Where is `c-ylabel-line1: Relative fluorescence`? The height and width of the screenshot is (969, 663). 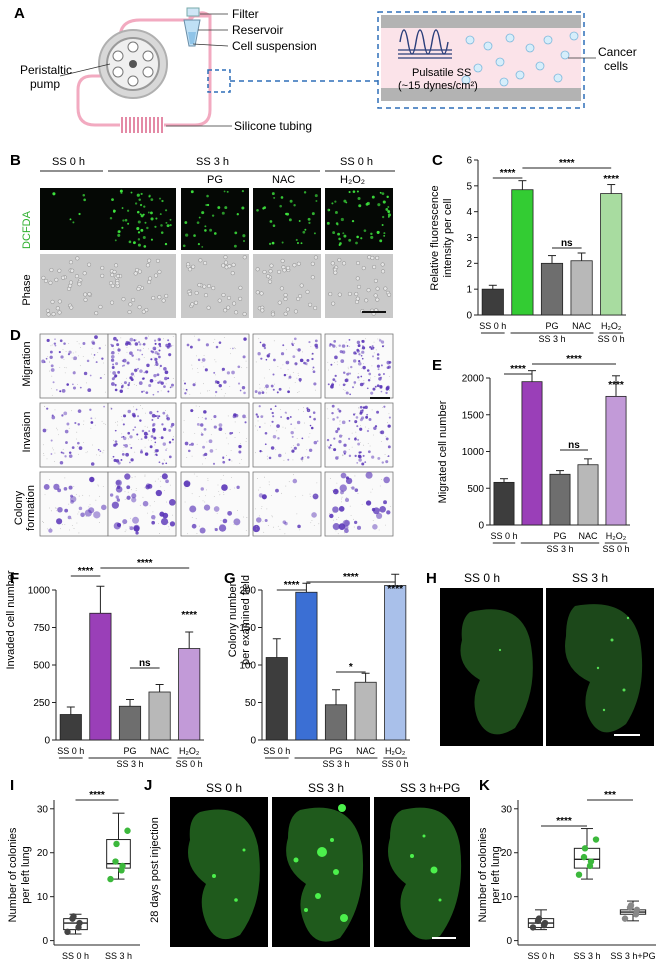
c-ylabel-line1: Relative fluorescence is located at coordinates (435, 237).